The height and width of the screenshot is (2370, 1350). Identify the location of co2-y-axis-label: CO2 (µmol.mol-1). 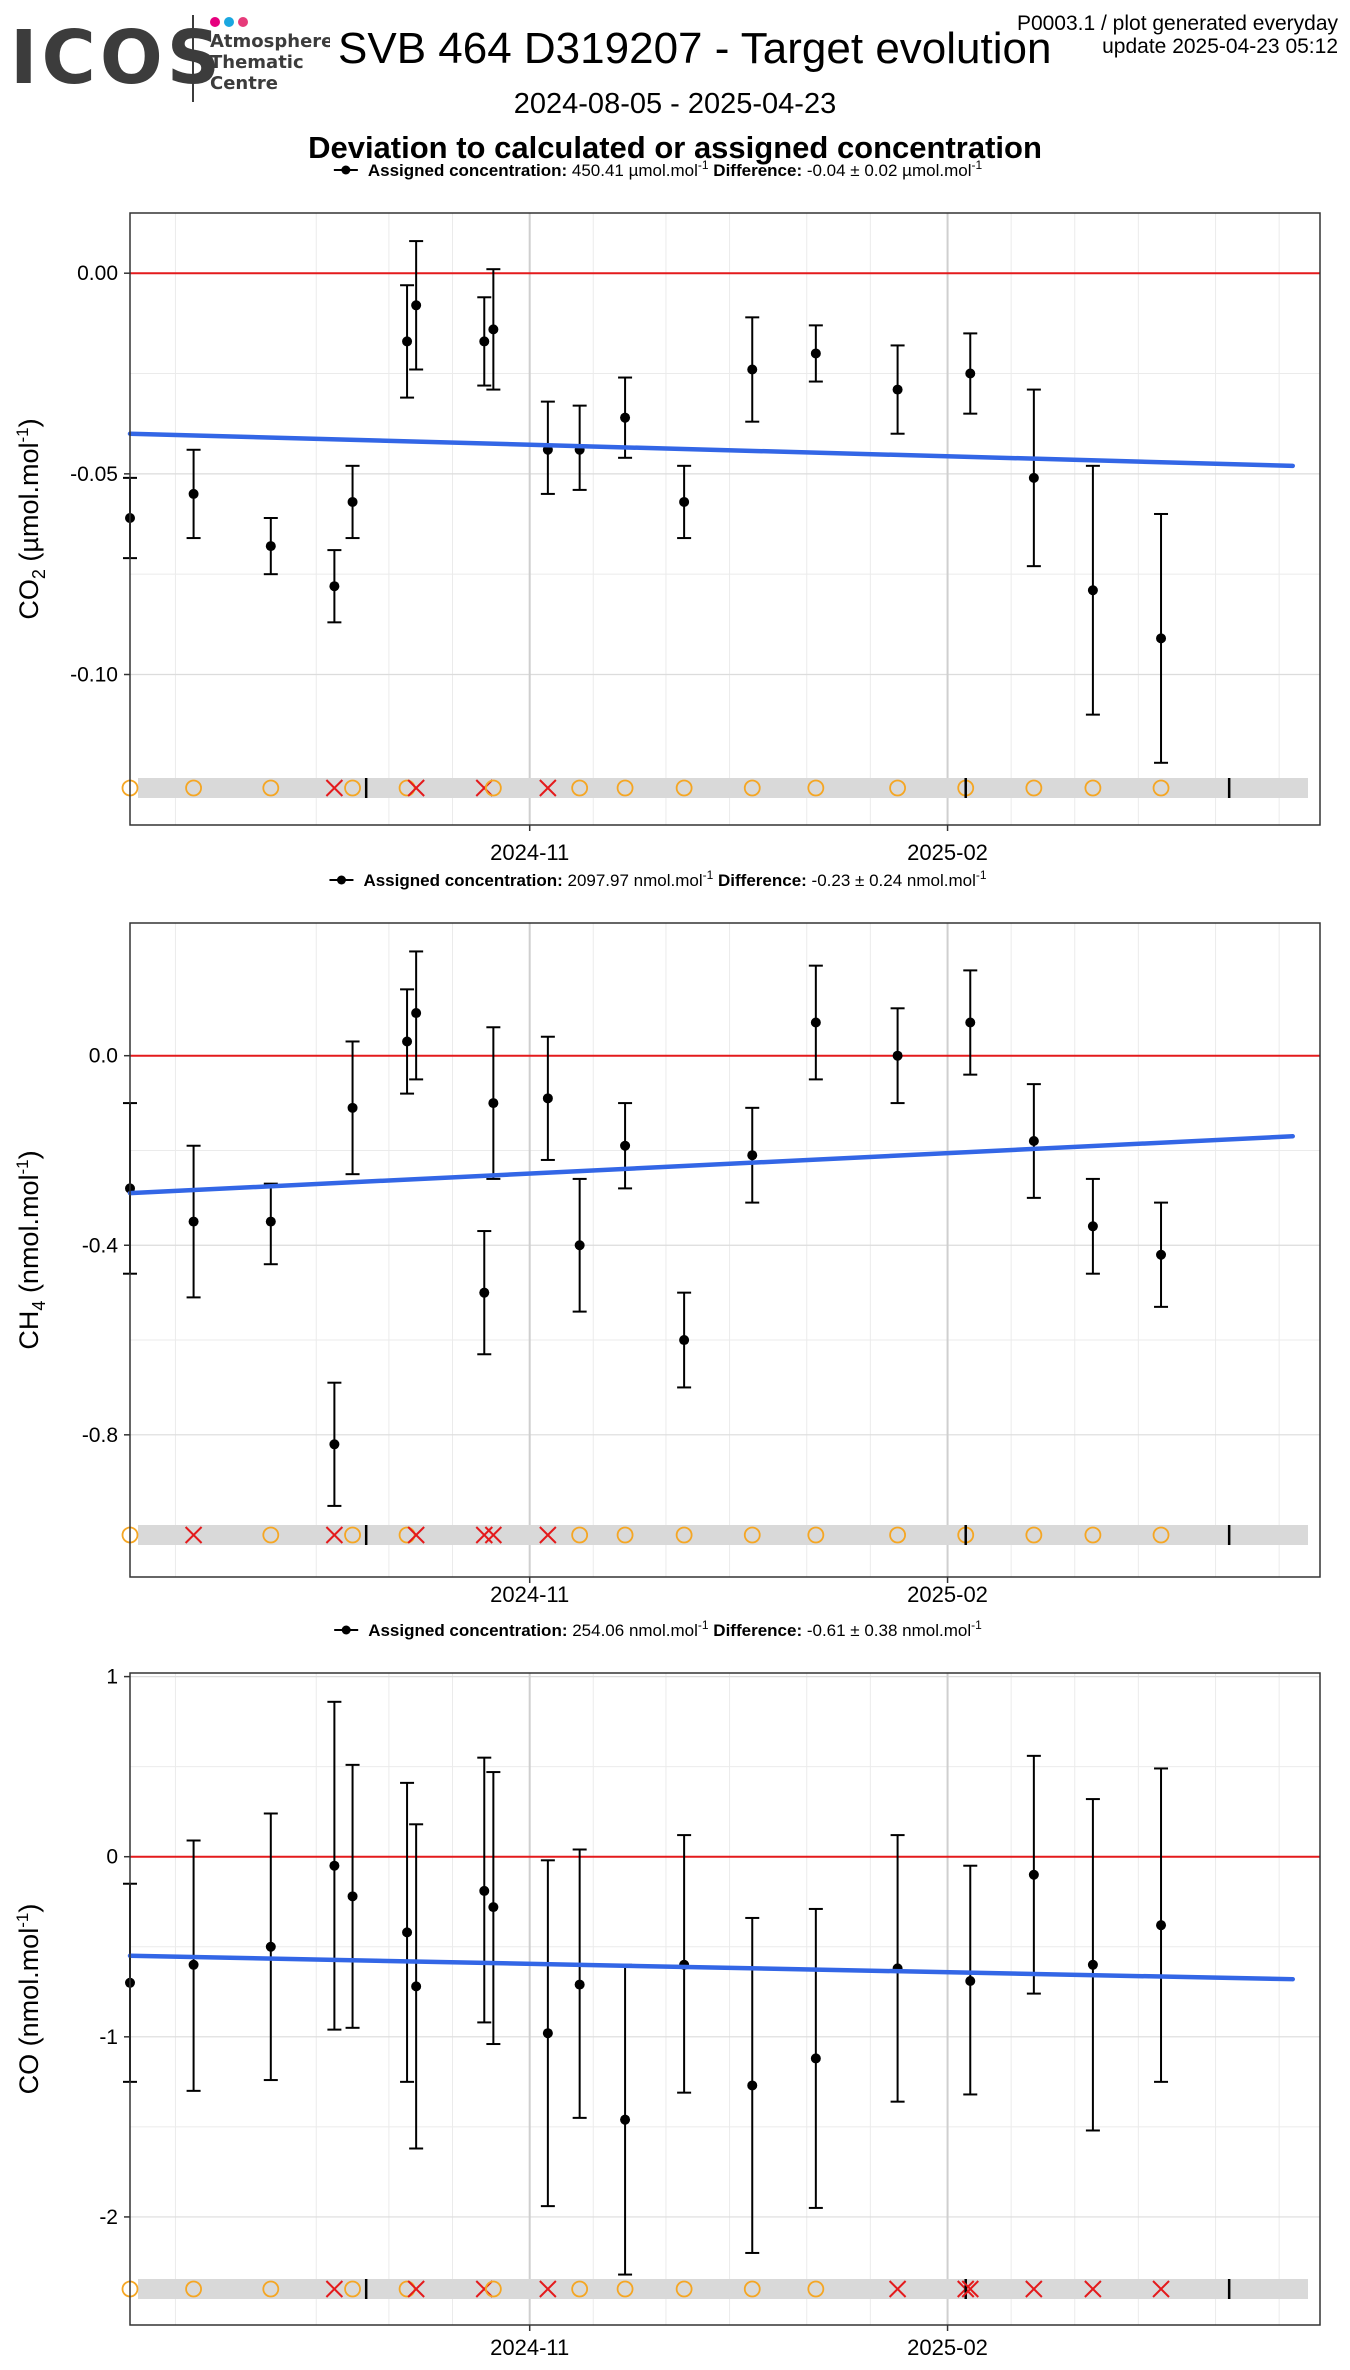
(31, 518).